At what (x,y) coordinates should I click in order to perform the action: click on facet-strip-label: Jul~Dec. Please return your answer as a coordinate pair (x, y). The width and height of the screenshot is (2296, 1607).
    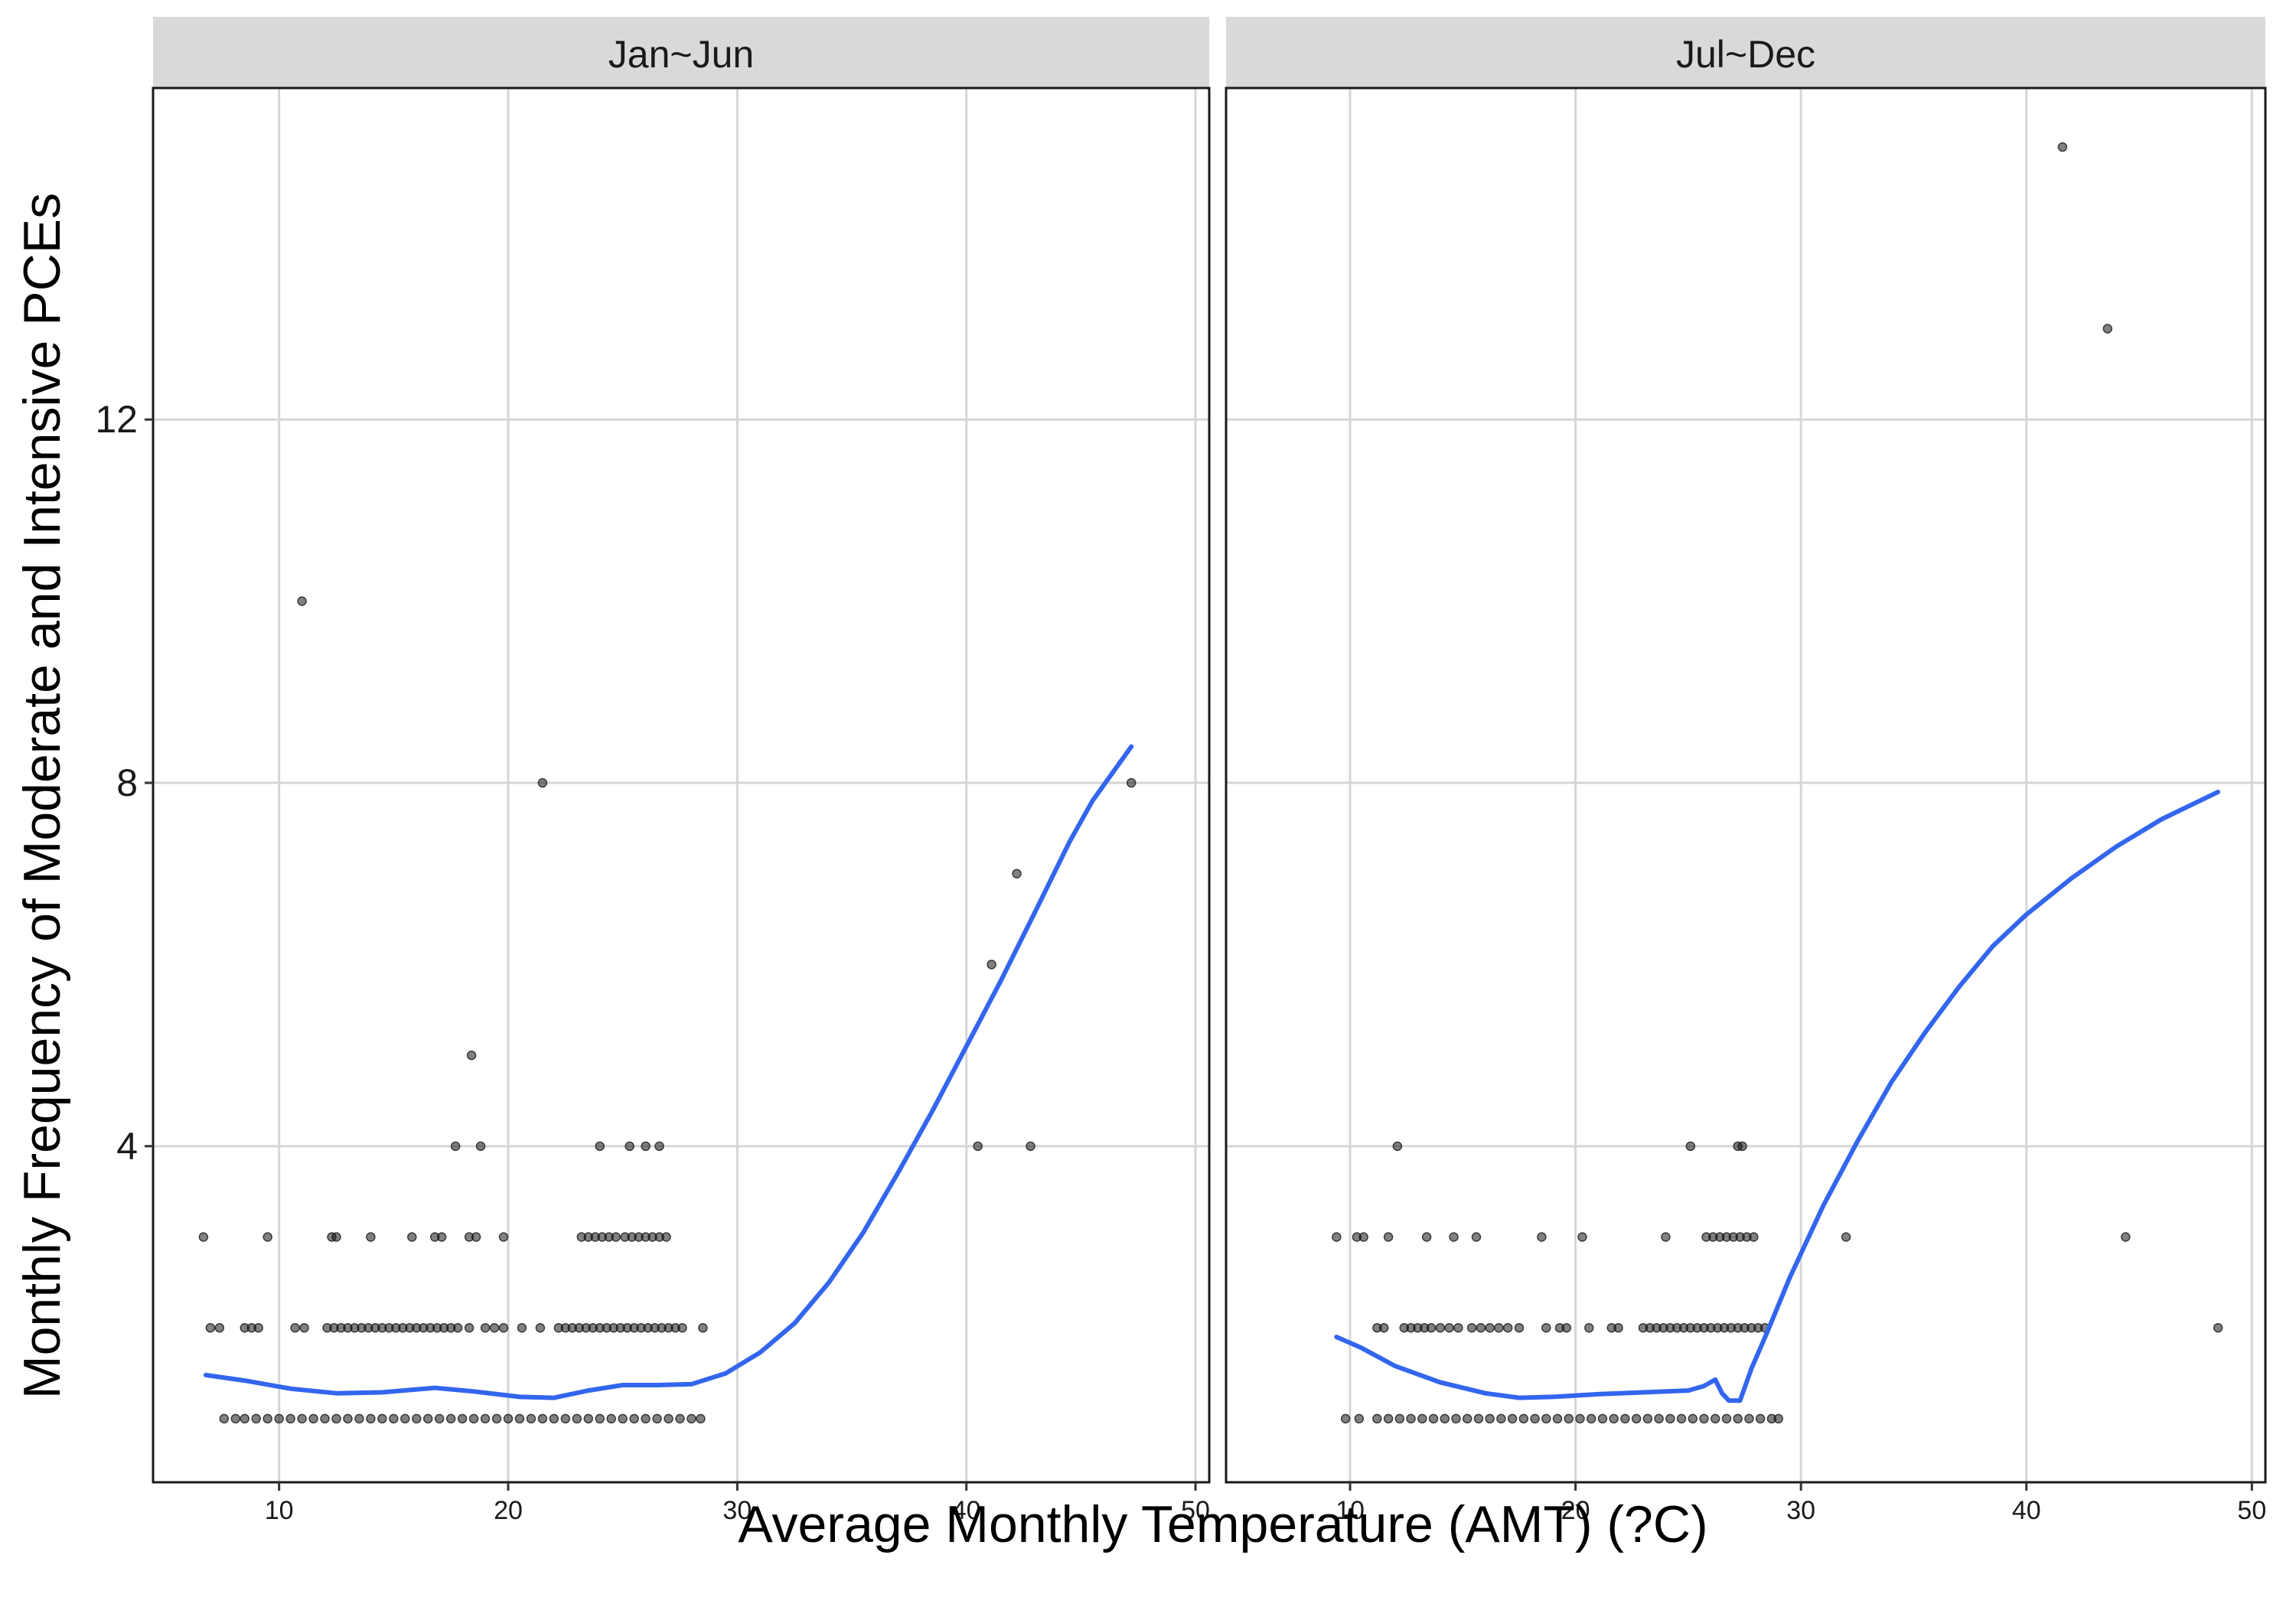
    Looking at the image, I should click on (1745, 55).